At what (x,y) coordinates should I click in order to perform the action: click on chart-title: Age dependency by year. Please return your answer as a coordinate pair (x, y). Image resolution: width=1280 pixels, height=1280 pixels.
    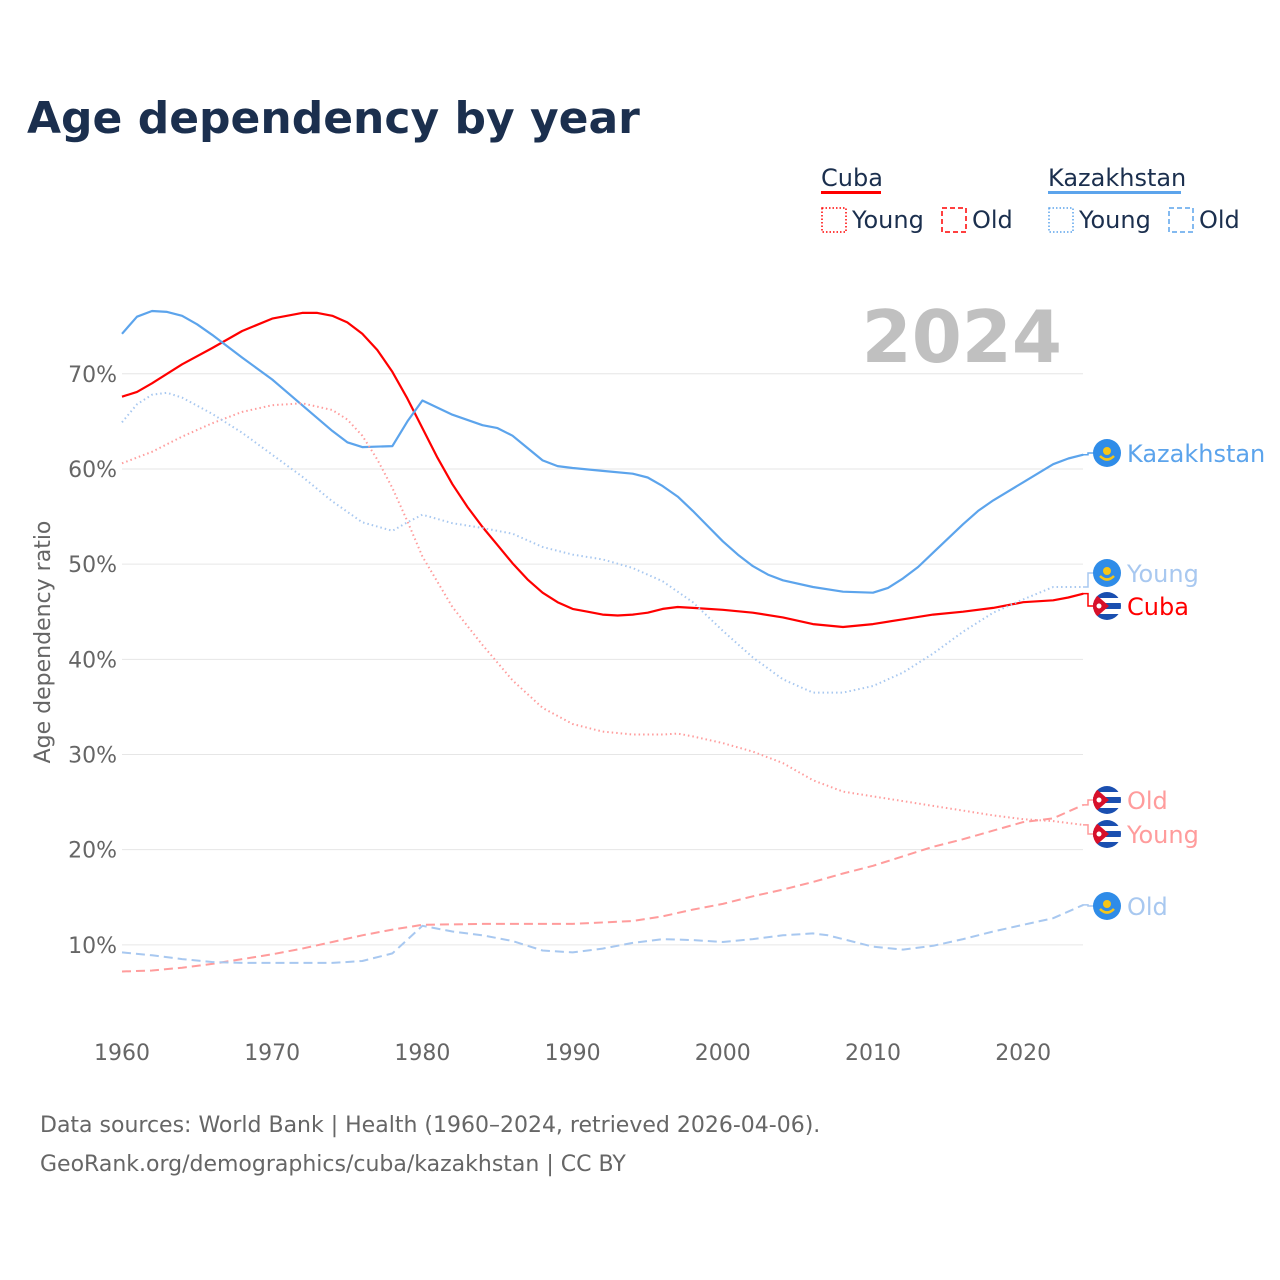
    Looking at the image, I should click on (333, 118).